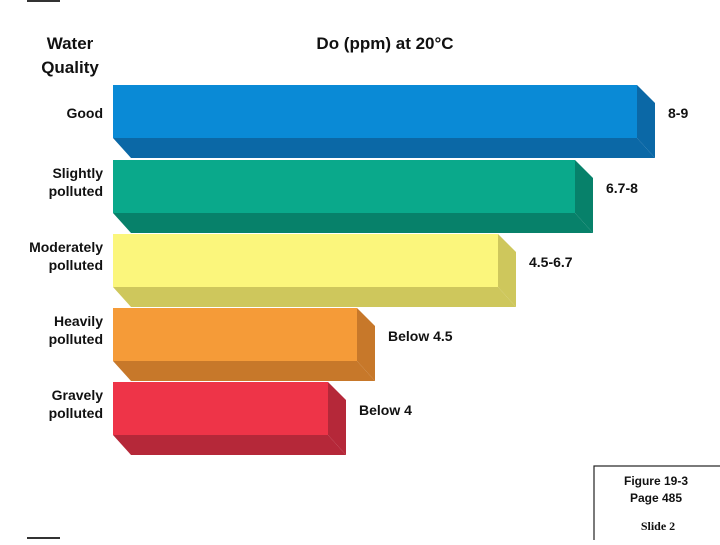  Describe the element at coordinates (656, 498) in the screenshot. I see `page-ref: Page 485` at that location.